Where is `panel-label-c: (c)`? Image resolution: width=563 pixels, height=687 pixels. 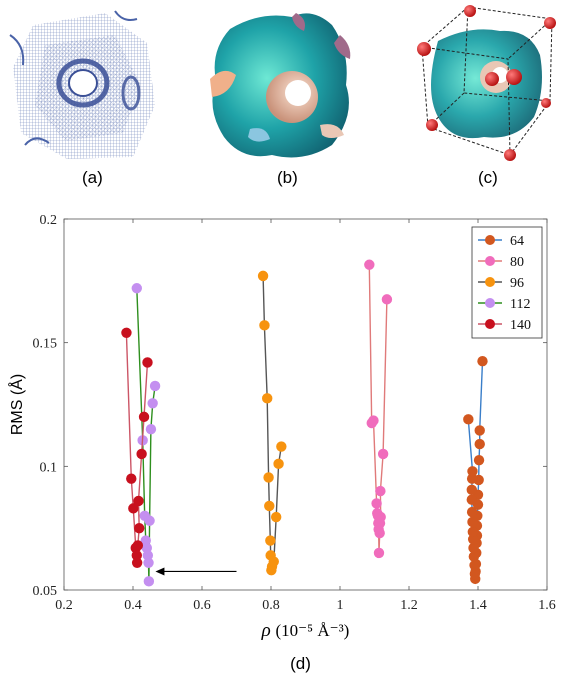
panel-label-c: (c) is located at coordinates (488, 177).